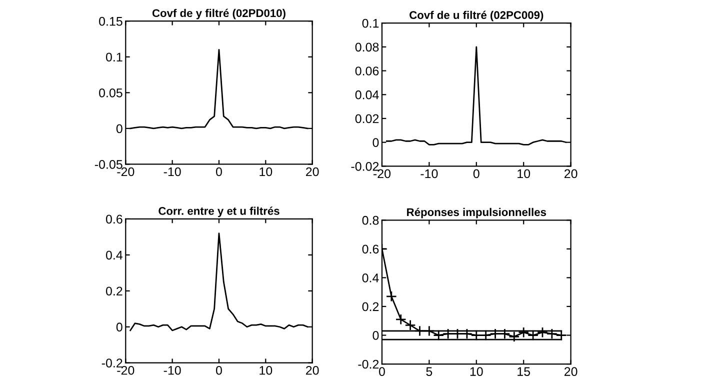 The image size is (718, 391). I want to click on y-tick-label: 0.05, so click(110, 93).